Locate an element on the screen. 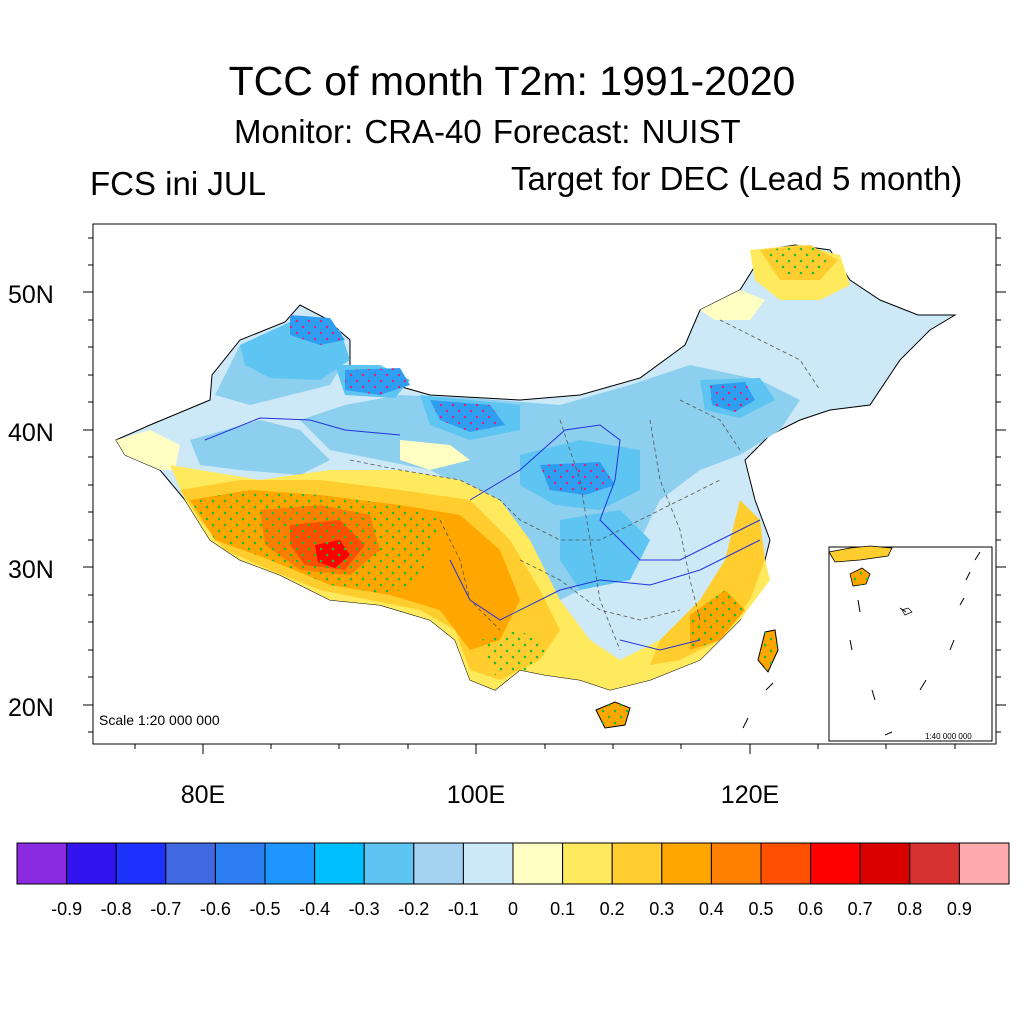 This screenshot has height=1024, width=1024. colorbar-label: 0.2 is located at coordinates (612, 909).